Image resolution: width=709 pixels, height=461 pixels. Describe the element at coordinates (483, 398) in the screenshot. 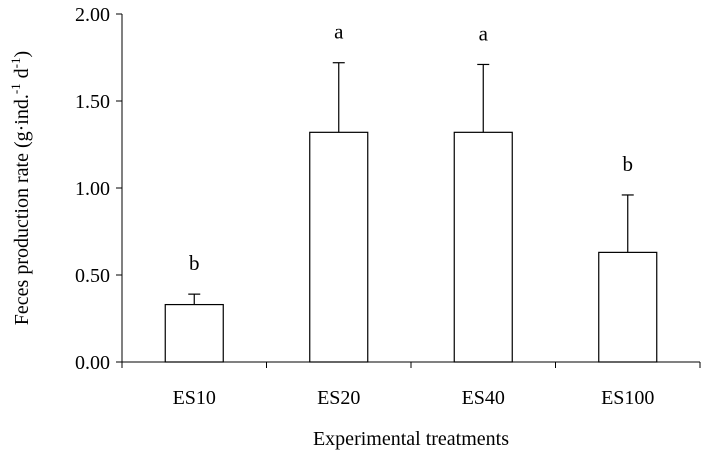

I see `x-tick-label: ES40` at that location.